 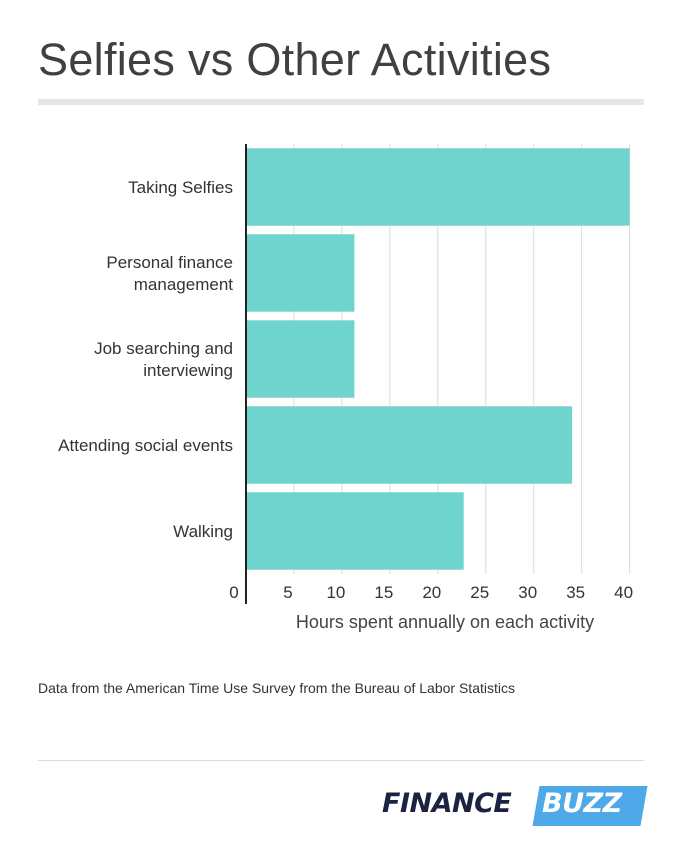 What do you see at coordinates (188, 370) in the screenshot?
I see `category-label: interviewing` at bounding box center [188, 370].